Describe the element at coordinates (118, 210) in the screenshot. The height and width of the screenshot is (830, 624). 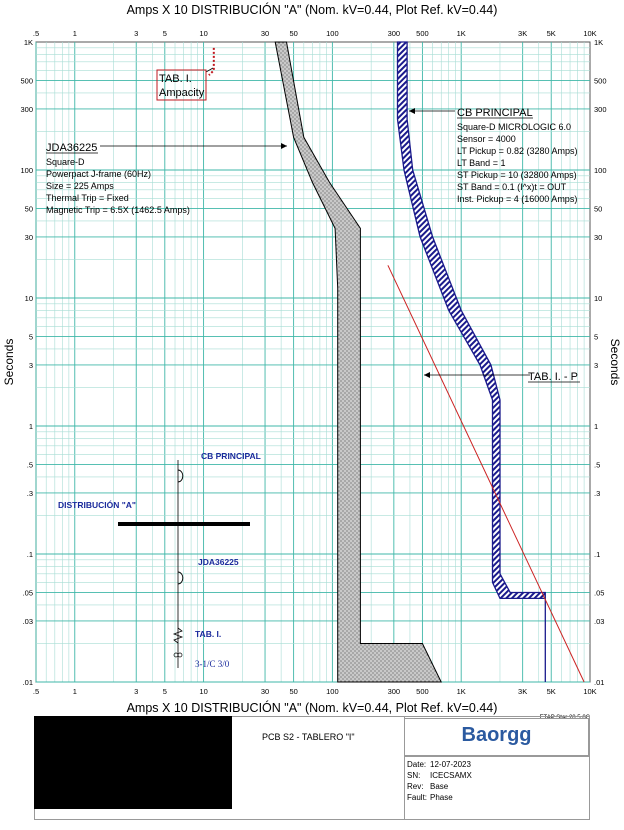
I see `jda-line-5: Magnetic Trip = 6.5X (1462.5 Amps)` at that location.